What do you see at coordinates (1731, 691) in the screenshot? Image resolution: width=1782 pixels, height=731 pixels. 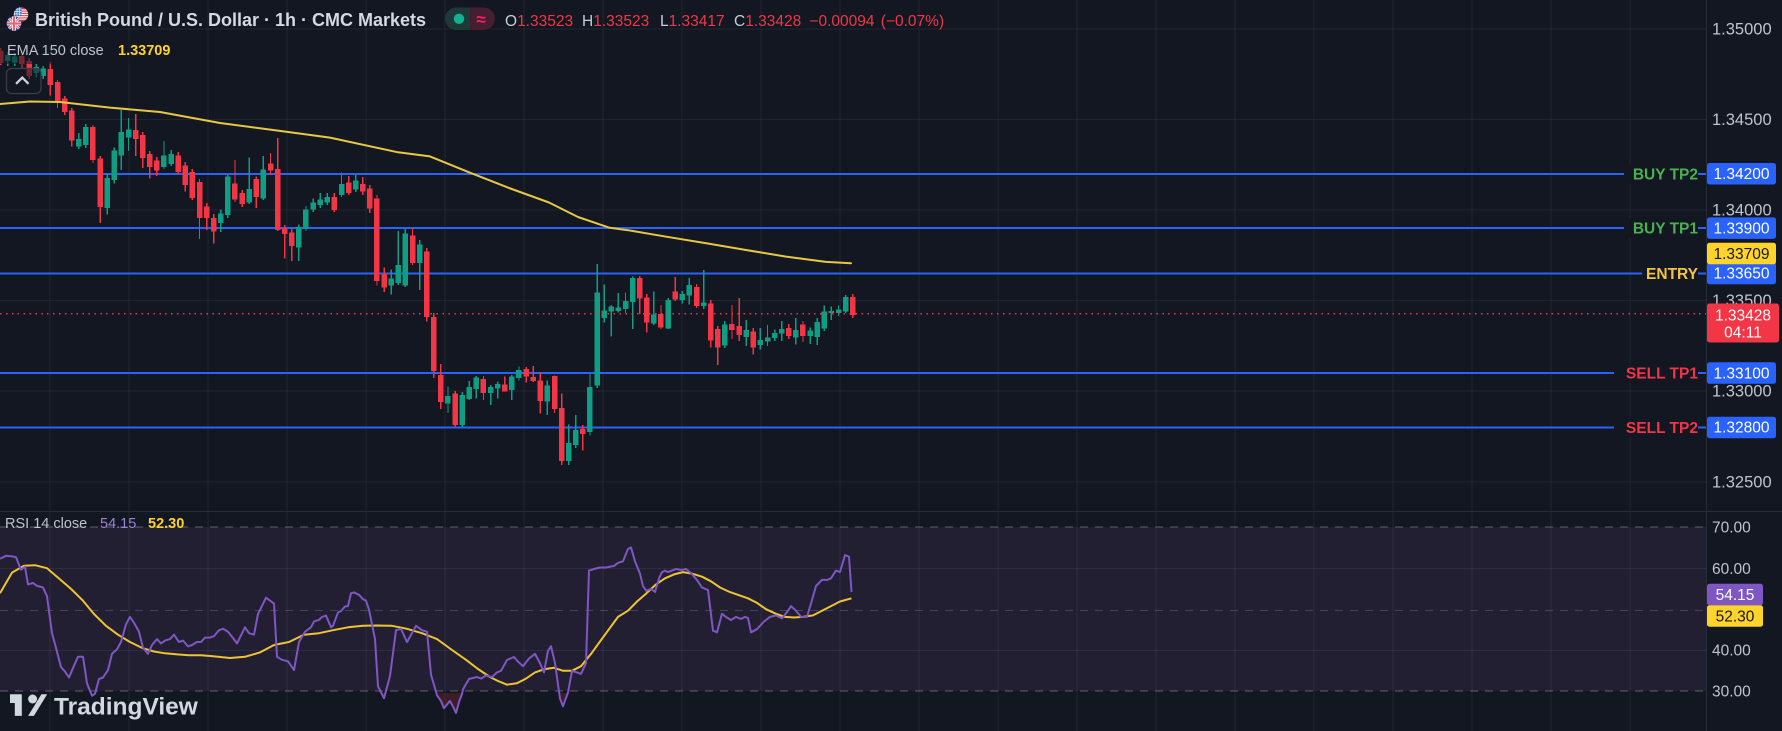 I see `svg-text: 30.00` at bounding box center [1731, 691].